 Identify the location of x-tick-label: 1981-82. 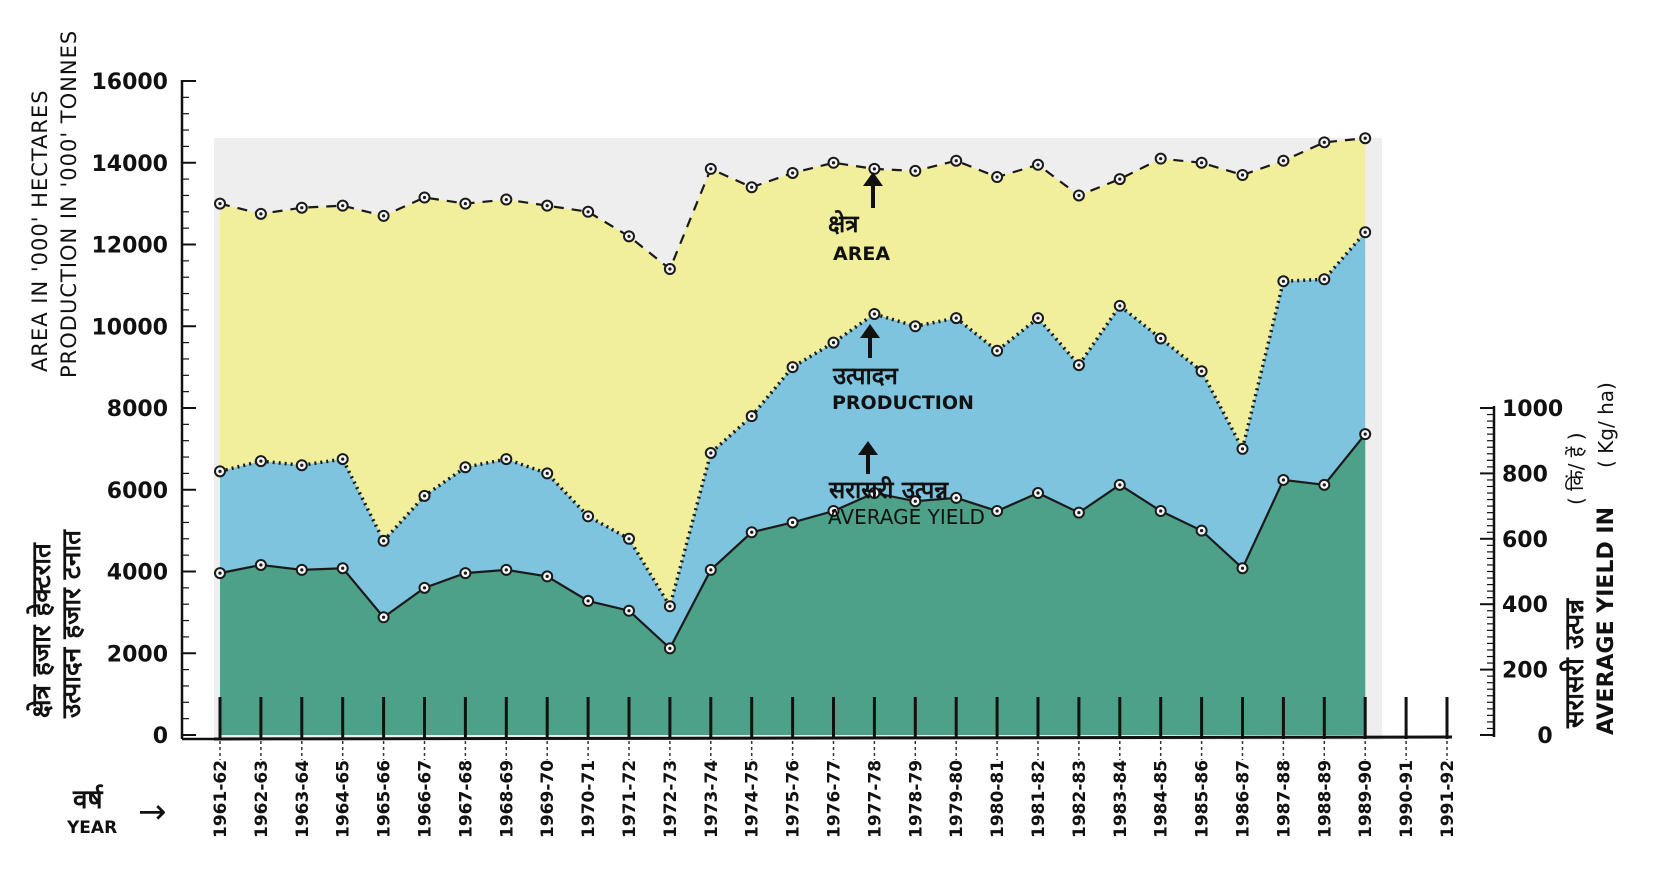
(1039, 799).